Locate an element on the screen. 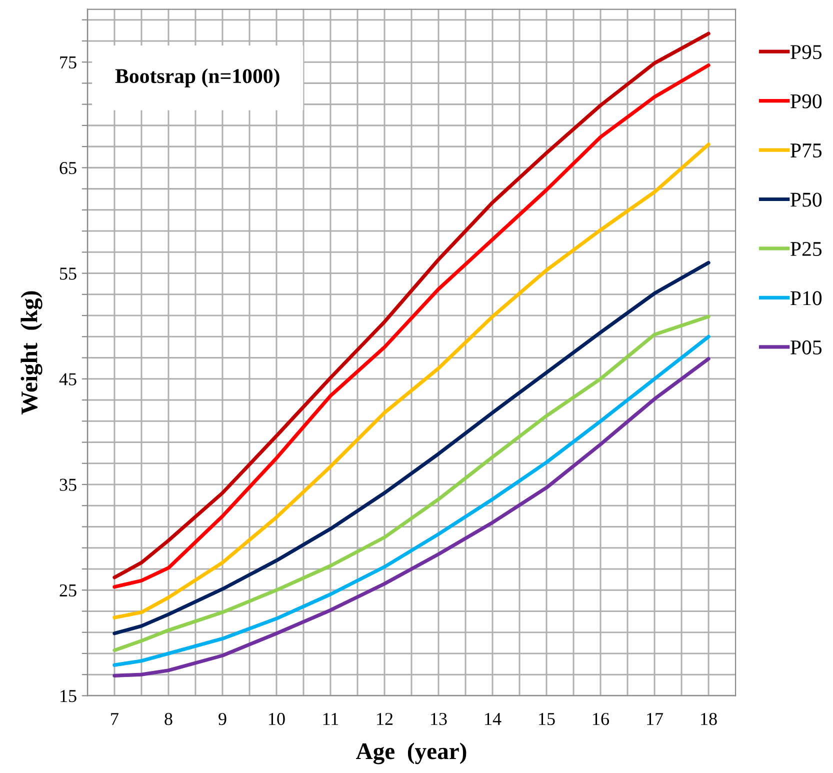  x-tick-label: 10 is located at coordinates (277, 719).